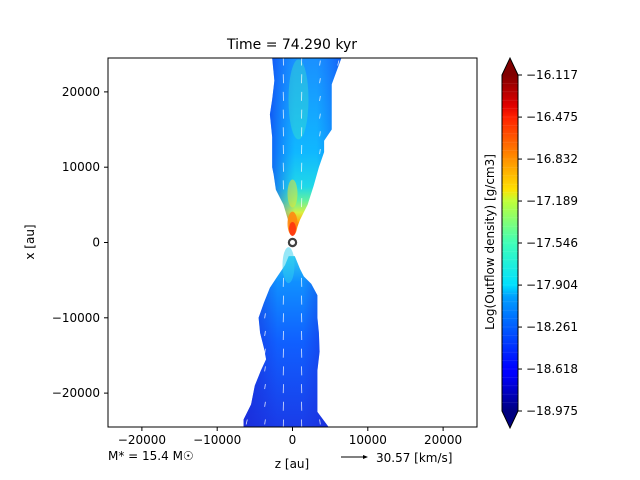  I want to click on x-axis-ticks: −20000 −10000 0 10000 20000, so click(290, 437).